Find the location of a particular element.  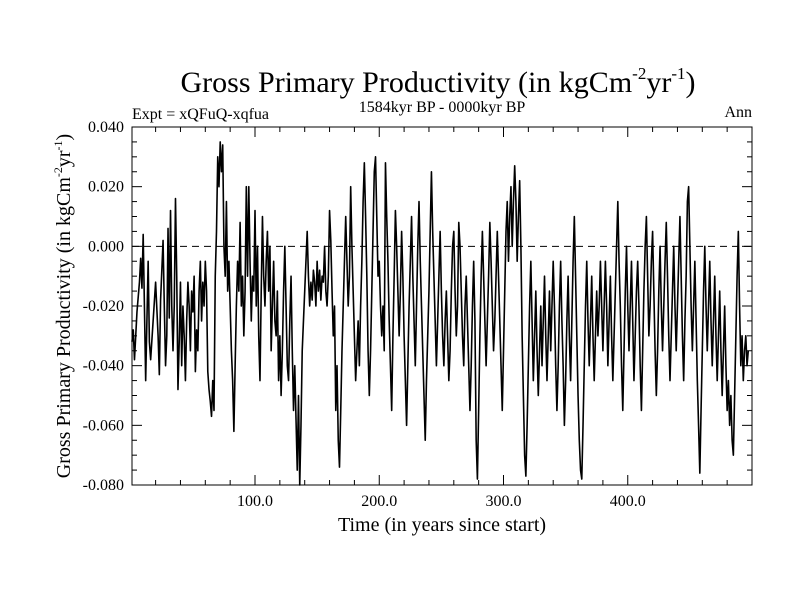

x-tick-label: 100.0 is located at coordinates (255, 501).